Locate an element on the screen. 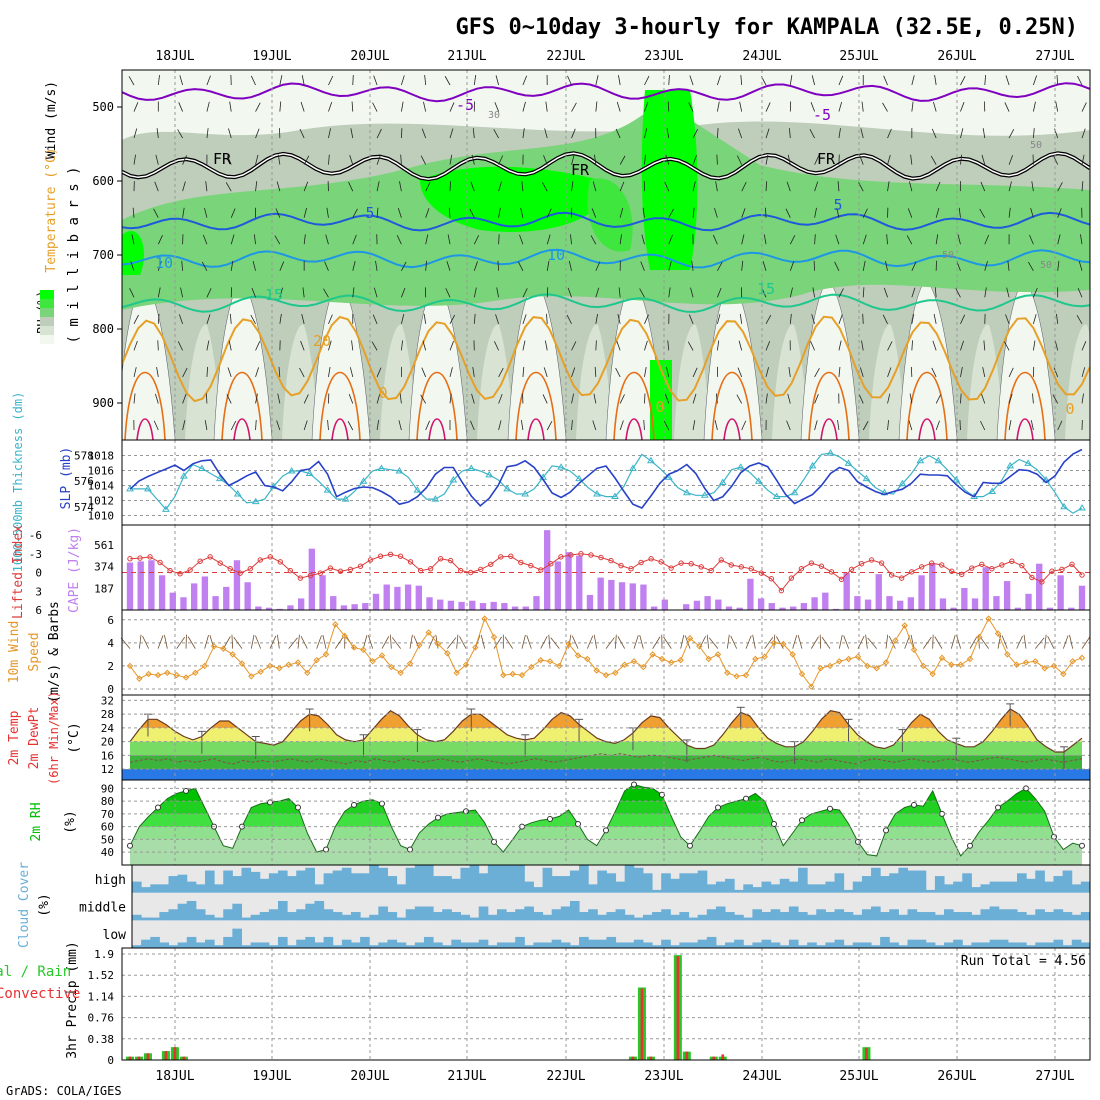 The image size is (1100, 1100). y-axis-label-dewpt: 2m DewPt is located at coordinates (34, 738).